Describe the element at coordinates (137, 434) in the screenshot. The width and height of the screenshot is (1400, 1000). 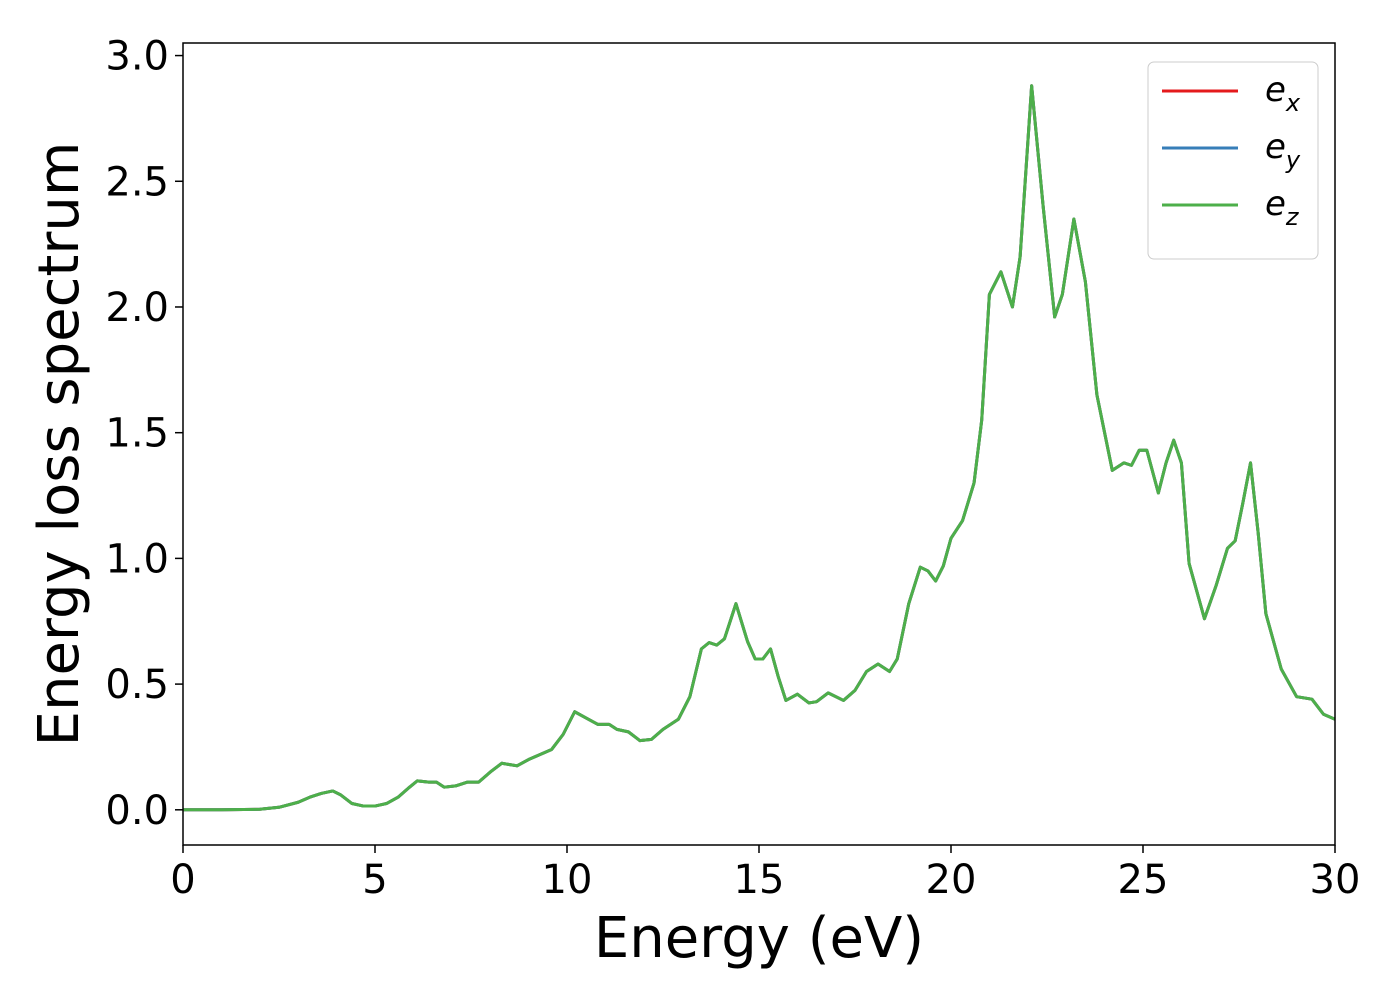
I see `y-tick-label: 1.5` at that location.